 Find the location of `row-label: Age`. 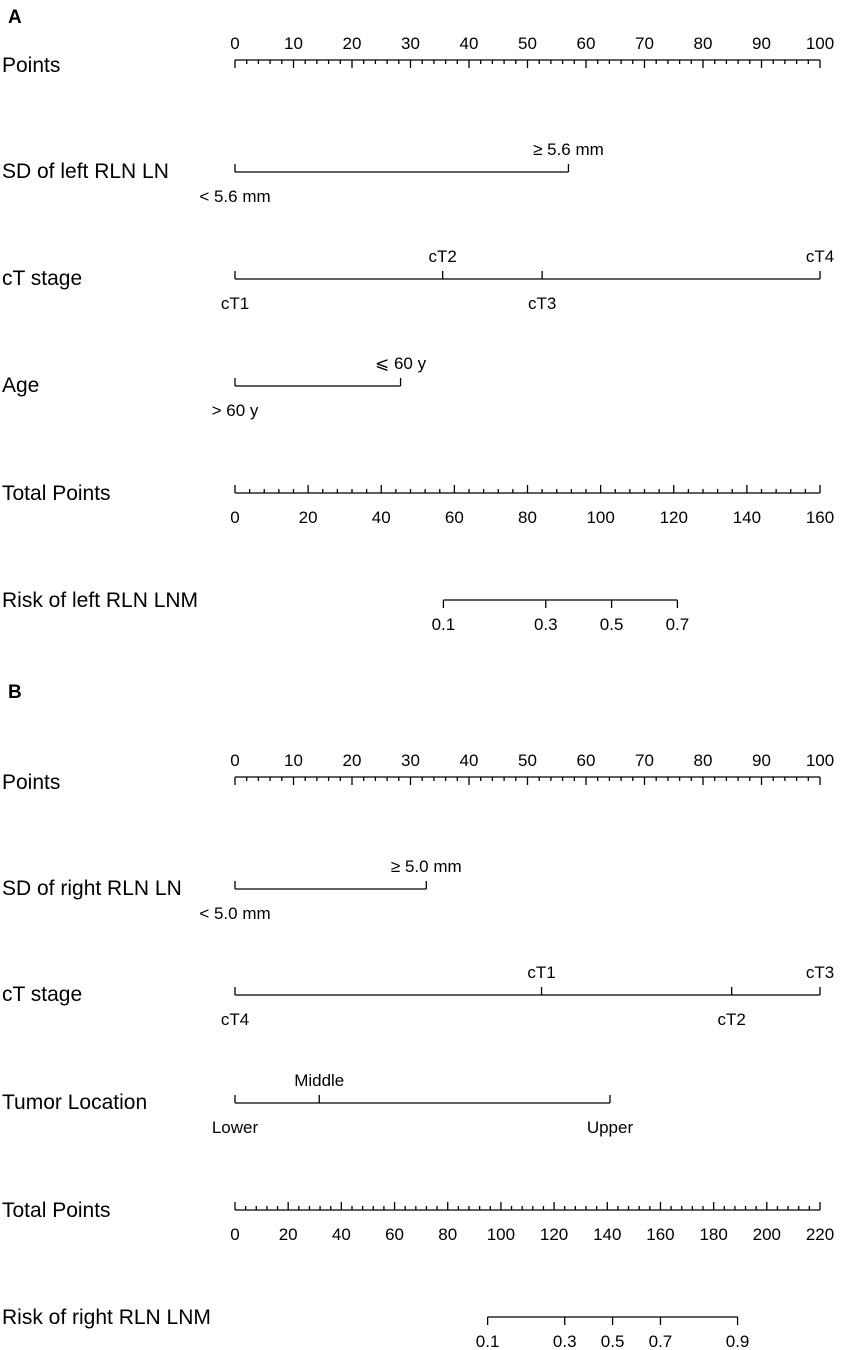

row-label: Age is located at coordinates (20, 385).